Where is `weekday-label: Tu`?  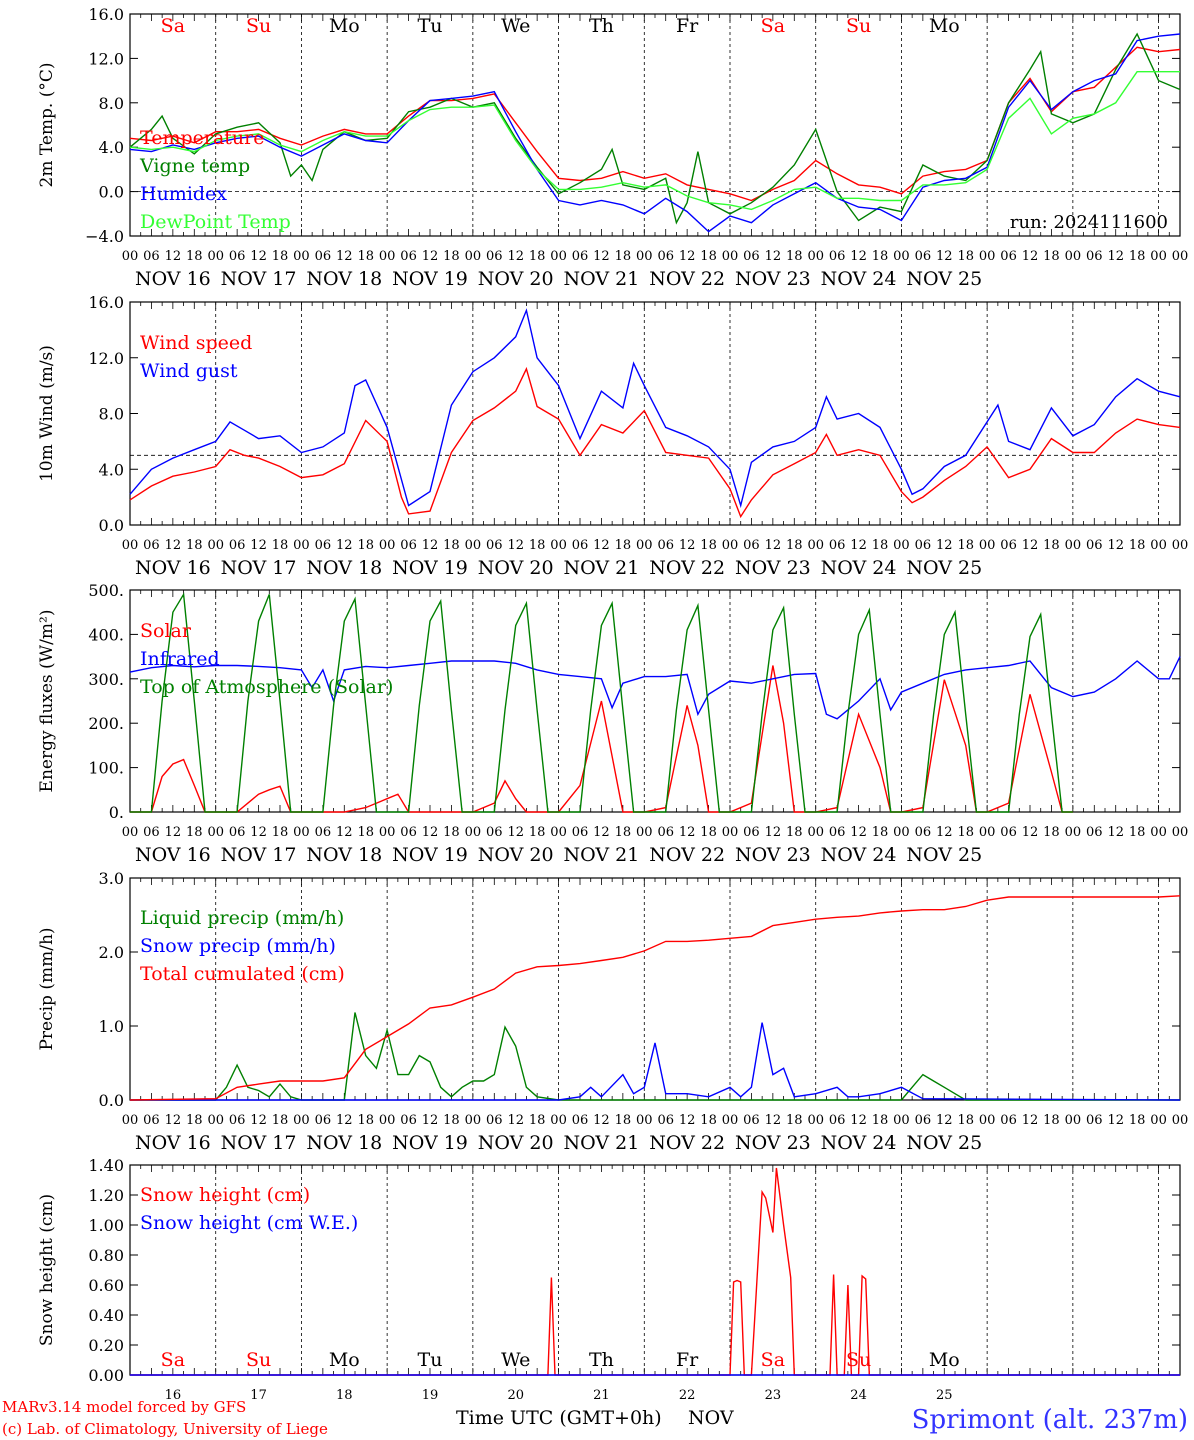 weekday-label: Tu is located at coordinates (430, 26).